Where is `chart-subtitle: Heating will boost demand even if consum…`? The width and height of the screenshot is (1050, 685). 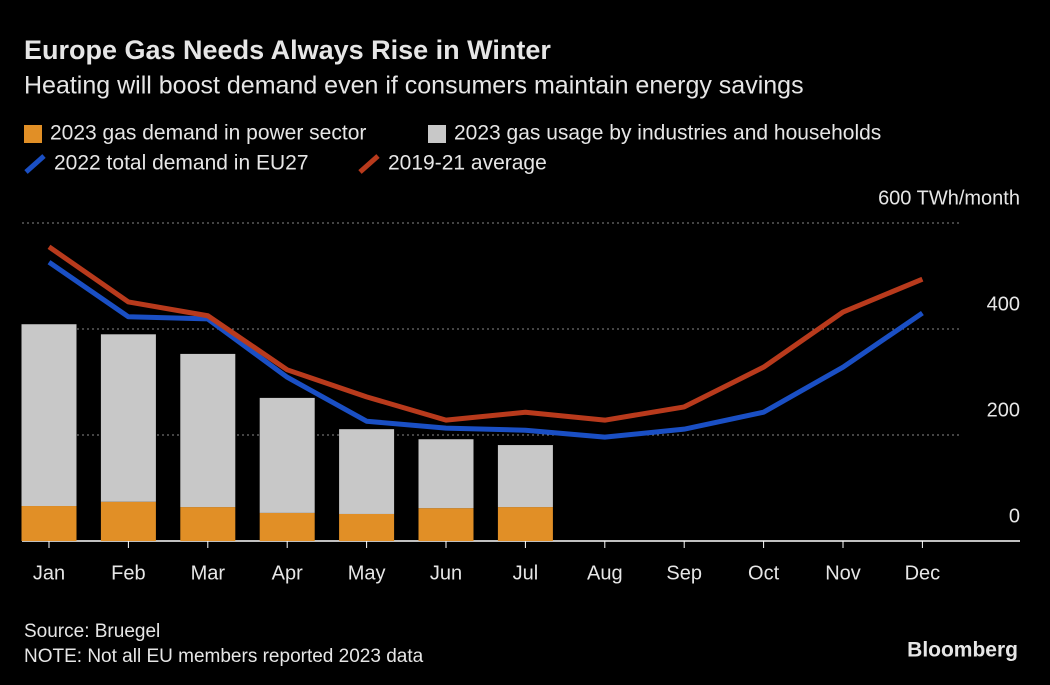 chart-subtitle: Heating will boost demand even if consum… is located at coordinates (414, 86).